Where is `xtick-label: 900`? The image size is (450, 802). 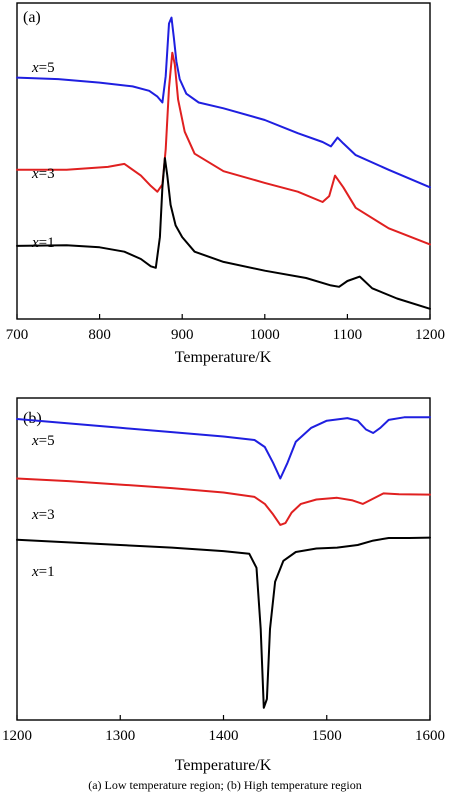
xtick-label: 900 is located at coordinates (182, 335).